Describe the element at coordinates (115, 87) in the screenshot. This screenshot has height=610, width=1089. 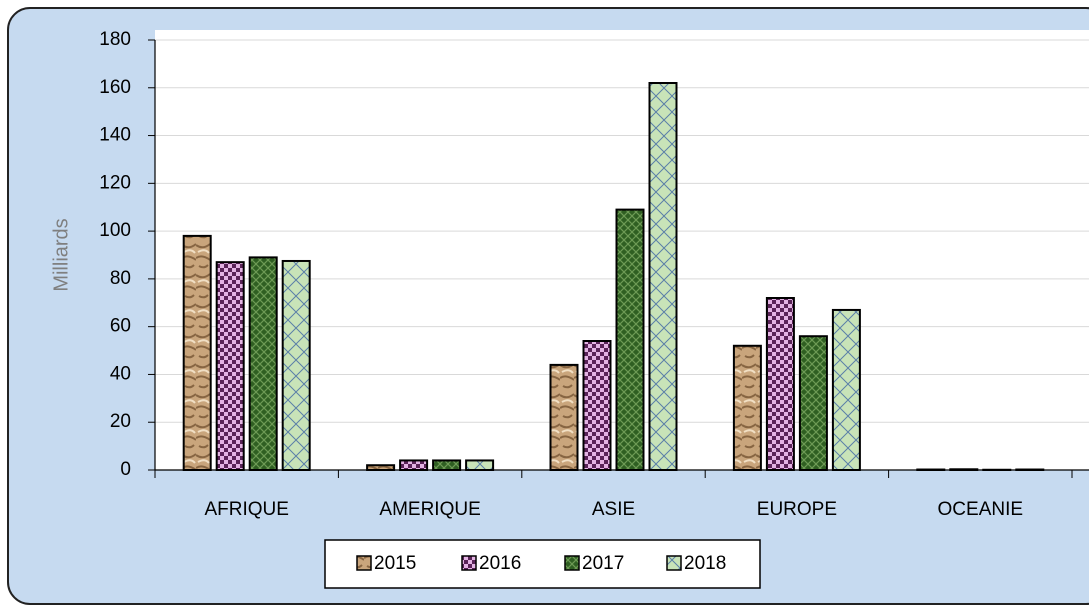
I see `y-tick-label: 160` at that location.